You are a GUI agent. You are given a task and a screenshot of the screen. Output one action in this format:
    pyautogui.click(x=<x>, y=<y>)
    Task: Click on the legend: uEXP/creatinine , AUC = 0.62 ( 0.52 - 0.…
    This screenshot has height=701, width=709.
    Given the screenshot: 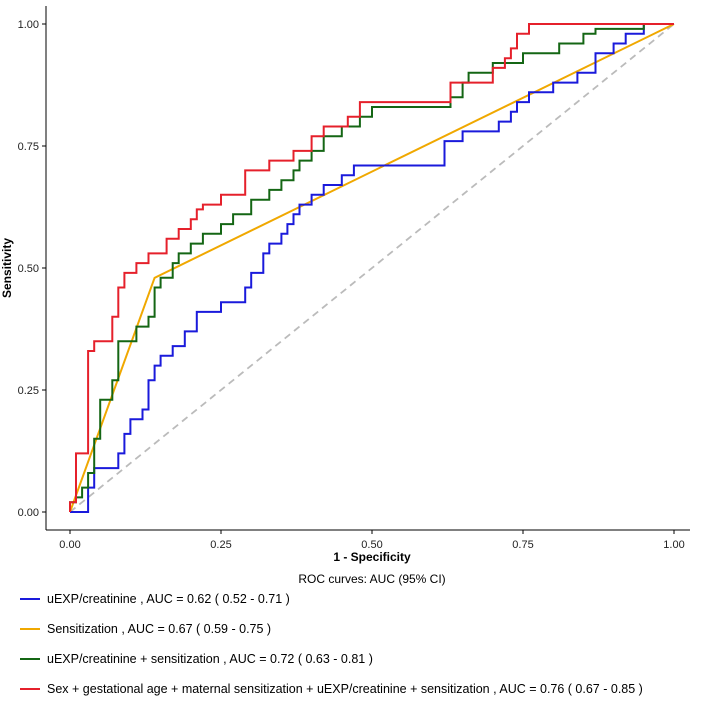 What is the action you would take?
    pyautogui.click(x=331, y=644)
    